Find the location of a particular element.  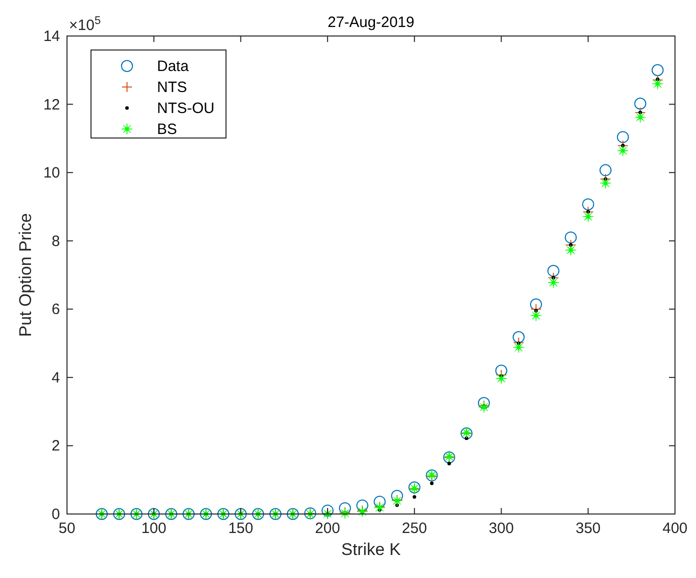

y-tick-label: 2 is located at coordinates (56, 446).